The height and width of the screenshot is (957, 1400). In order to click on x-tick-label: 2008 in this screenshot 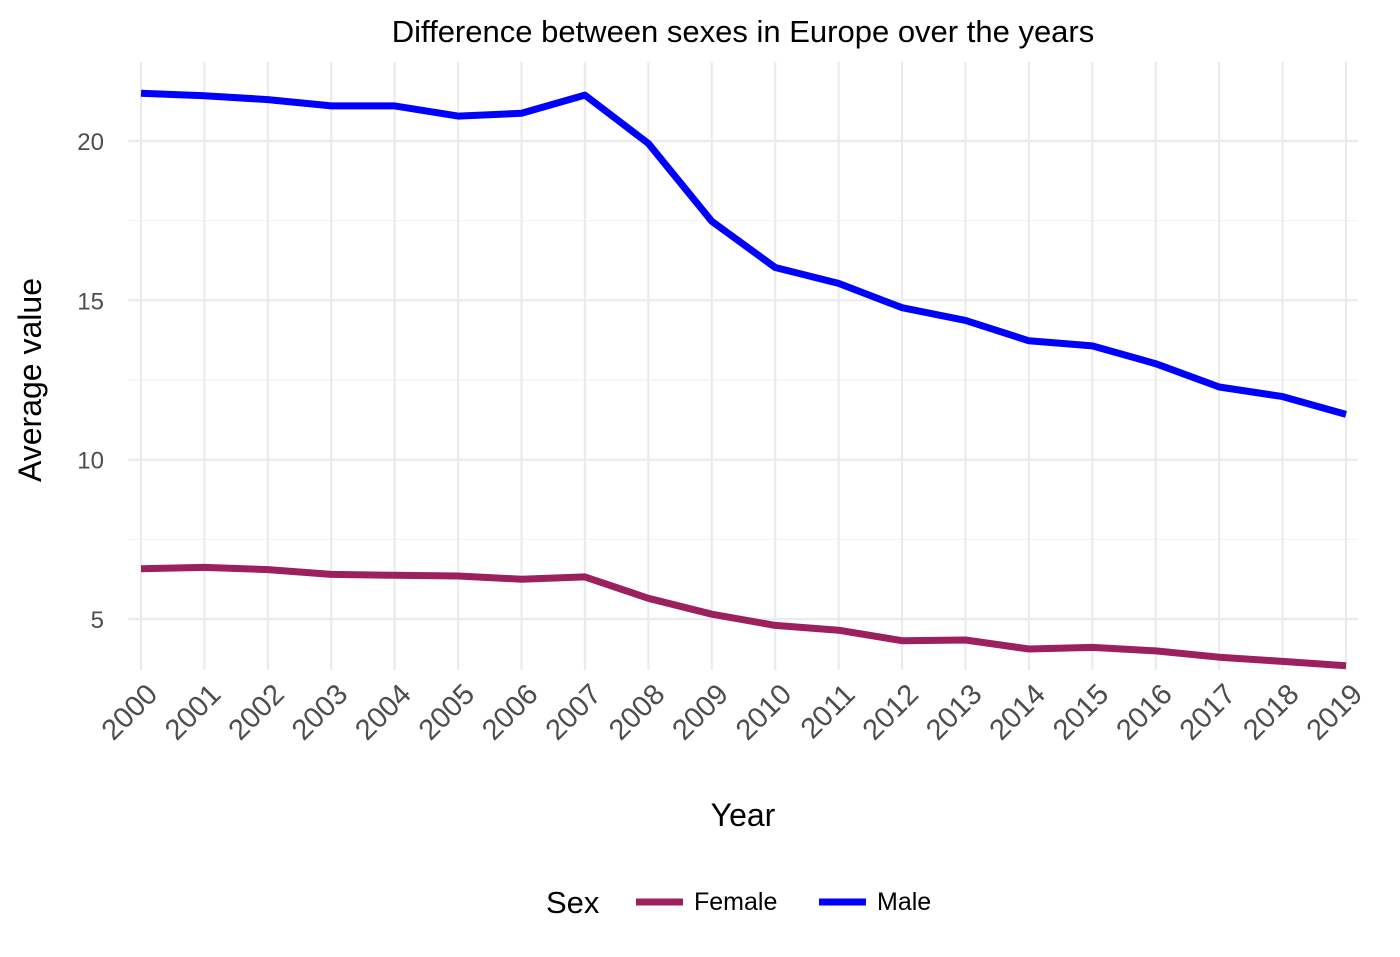, I will do `click(637, 712)`.